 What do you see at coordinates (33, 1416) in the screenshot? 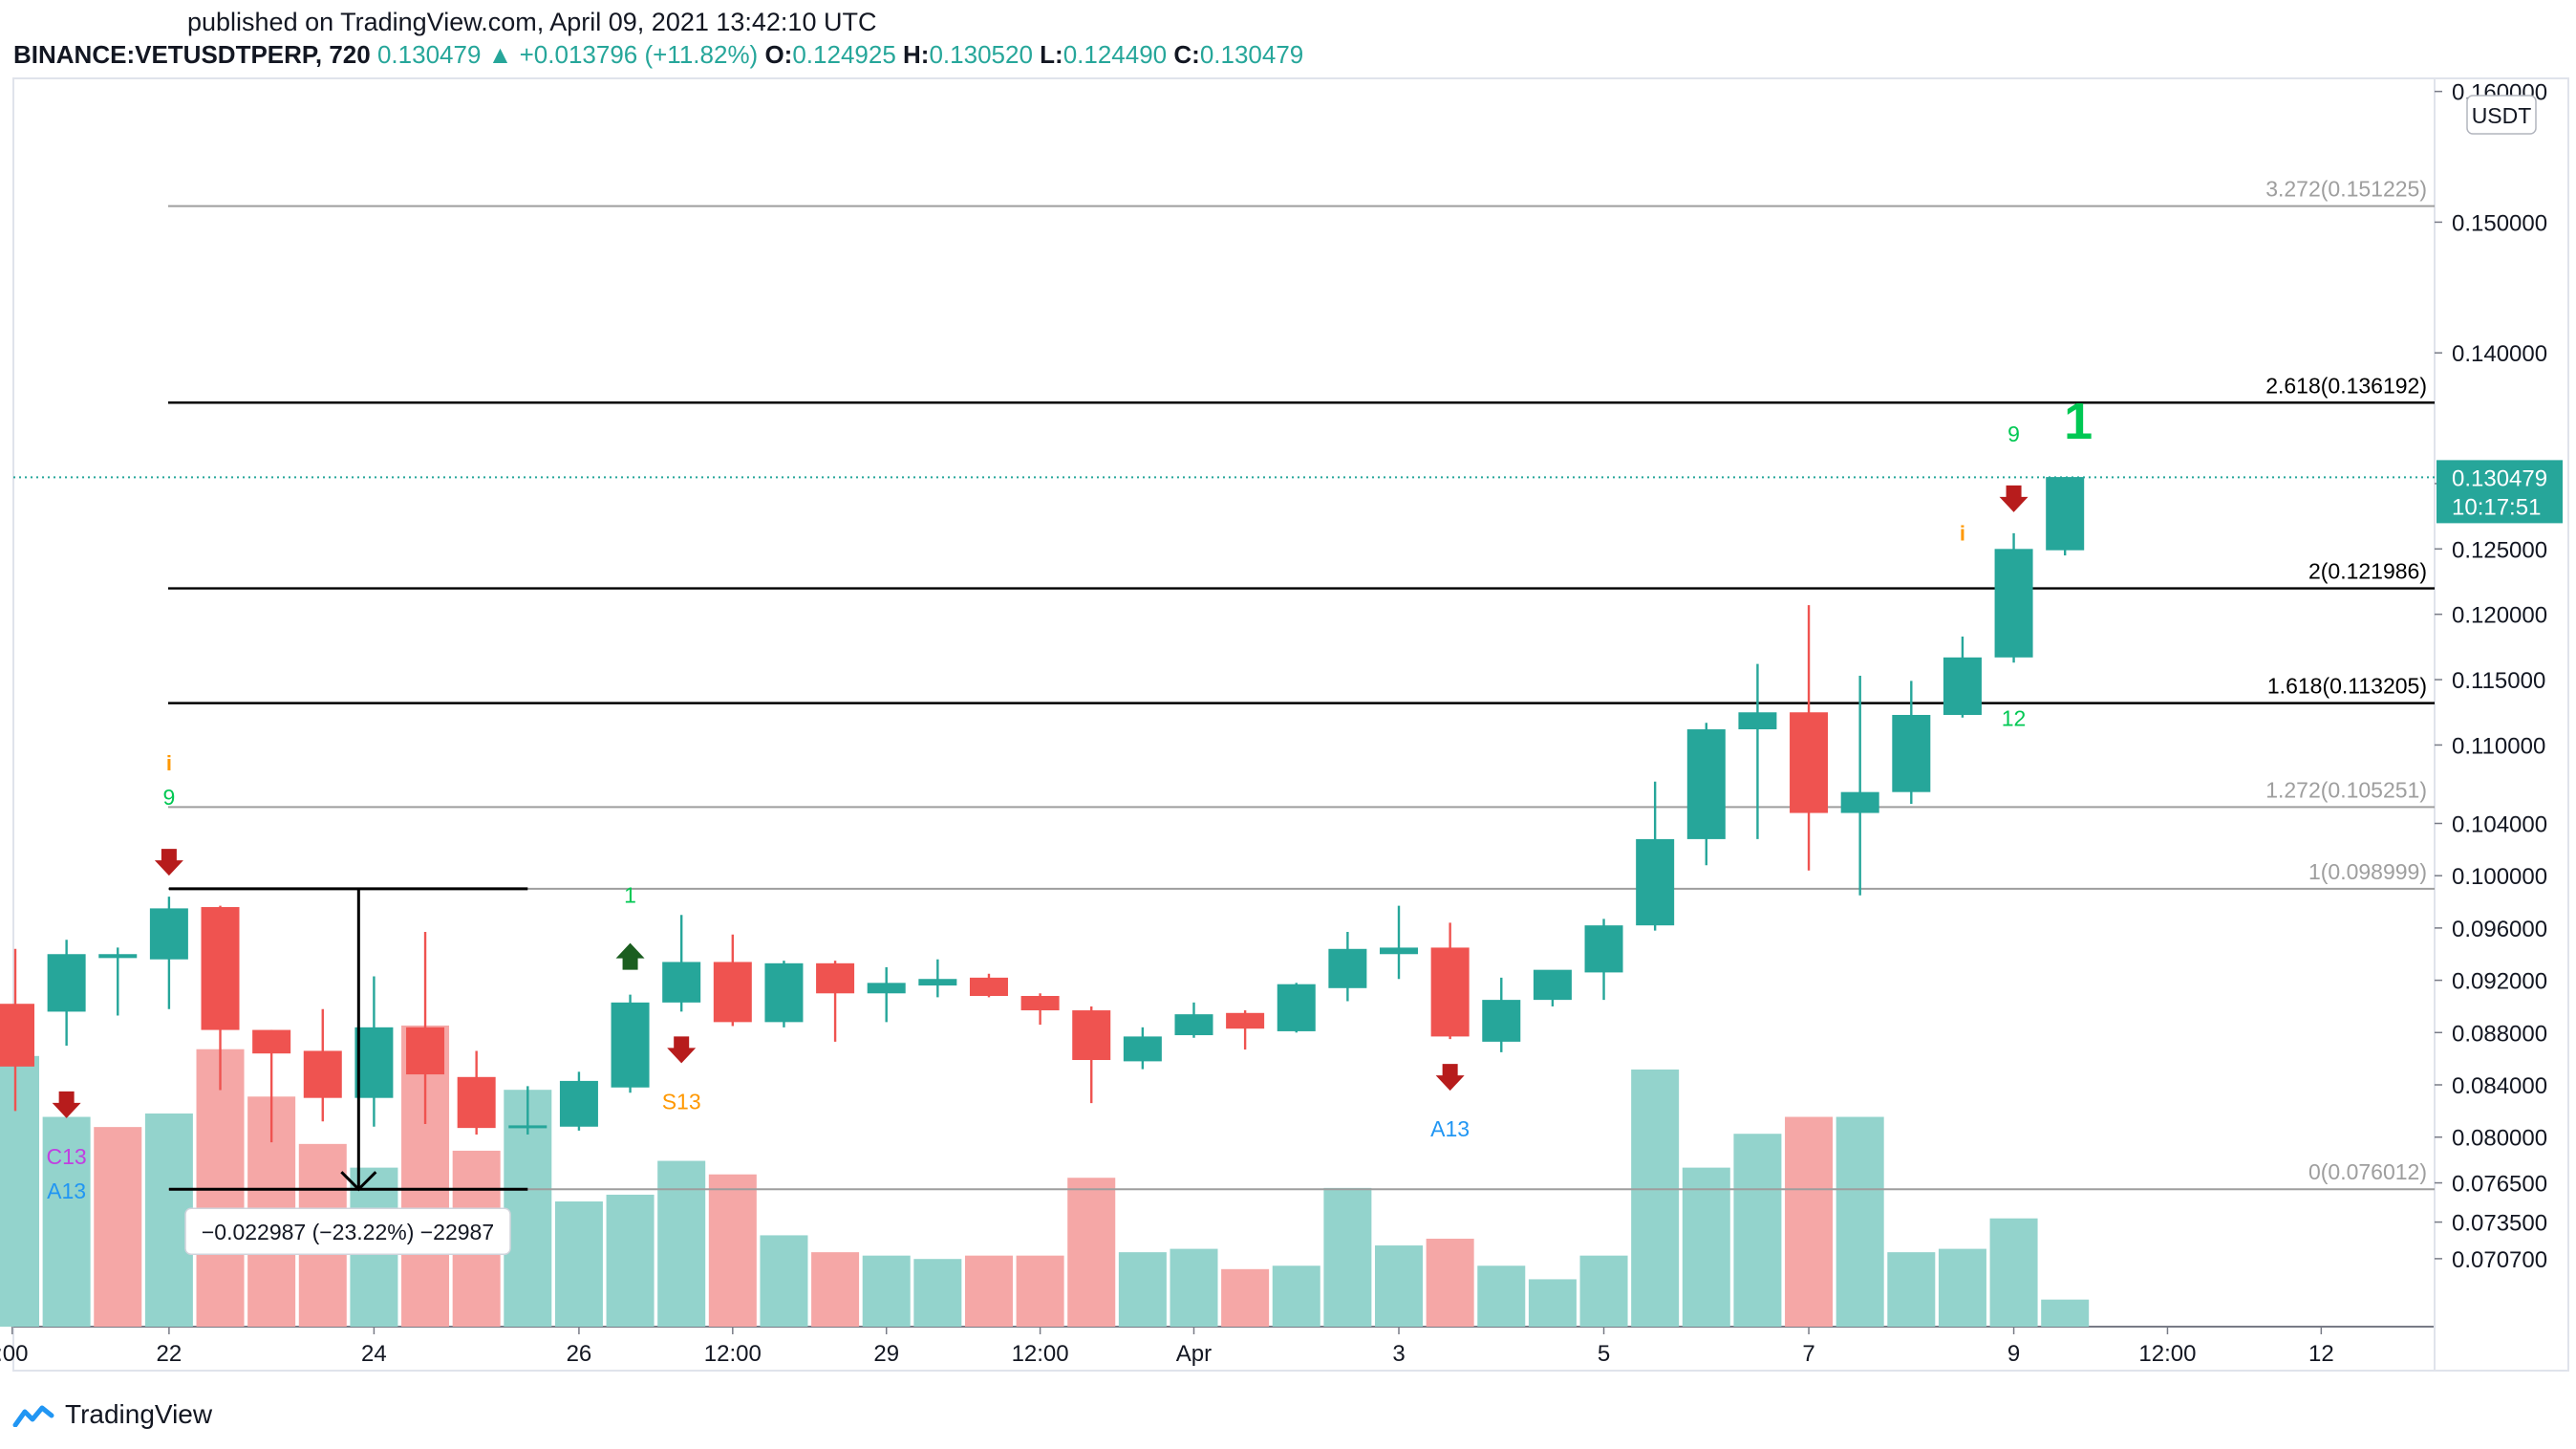
I see `tradingview-logo-icon` at bounding box center [33, 1416].